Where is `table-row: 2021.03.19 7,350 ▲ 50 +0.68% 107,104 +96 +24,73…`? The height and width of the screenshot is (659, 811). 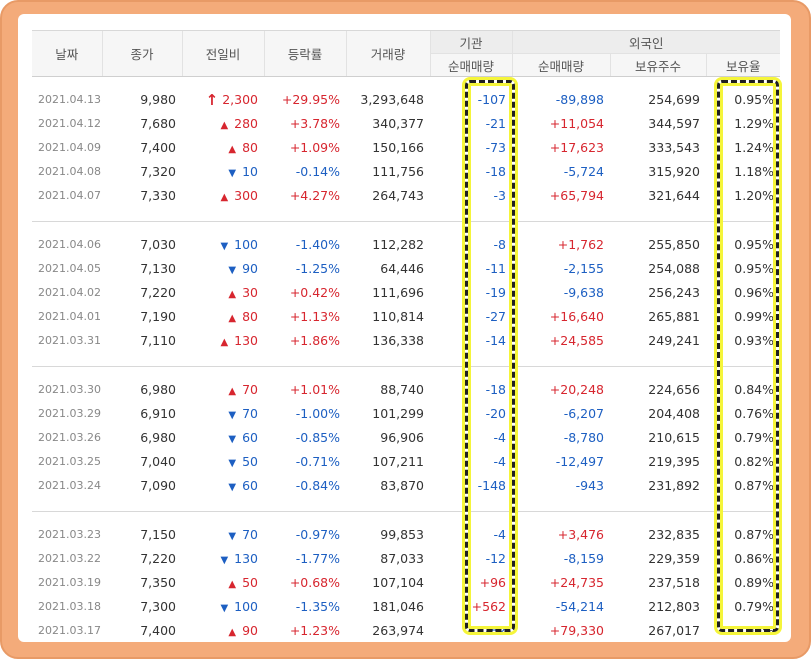
table-row: 2021.03.19 7,350 ▲ 50 +0.68% 107,104 +96 +24,73… is located at coordinates (406, 582).